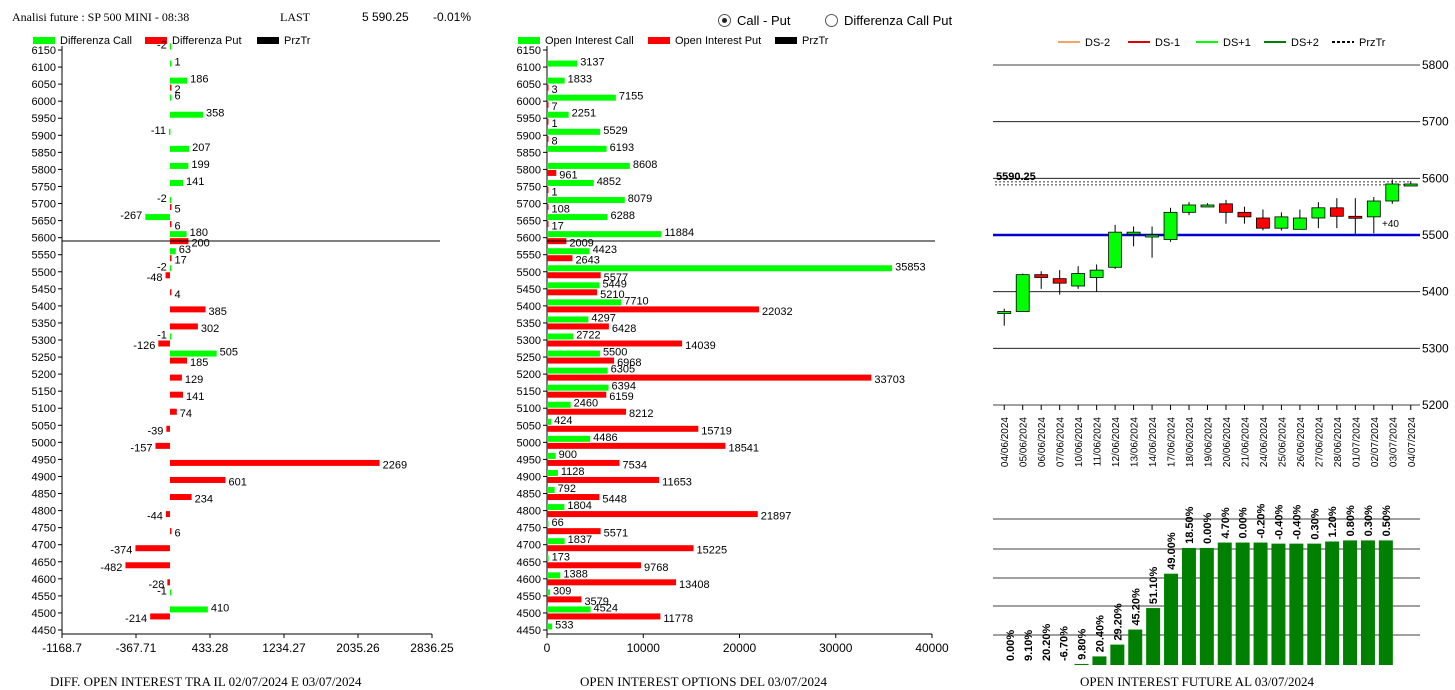 The width and height of the screenshot is (1455, 690). Describe the element at coordinates (656, 568) in the screenshot. I see `put-value-label: 9768` at that location.